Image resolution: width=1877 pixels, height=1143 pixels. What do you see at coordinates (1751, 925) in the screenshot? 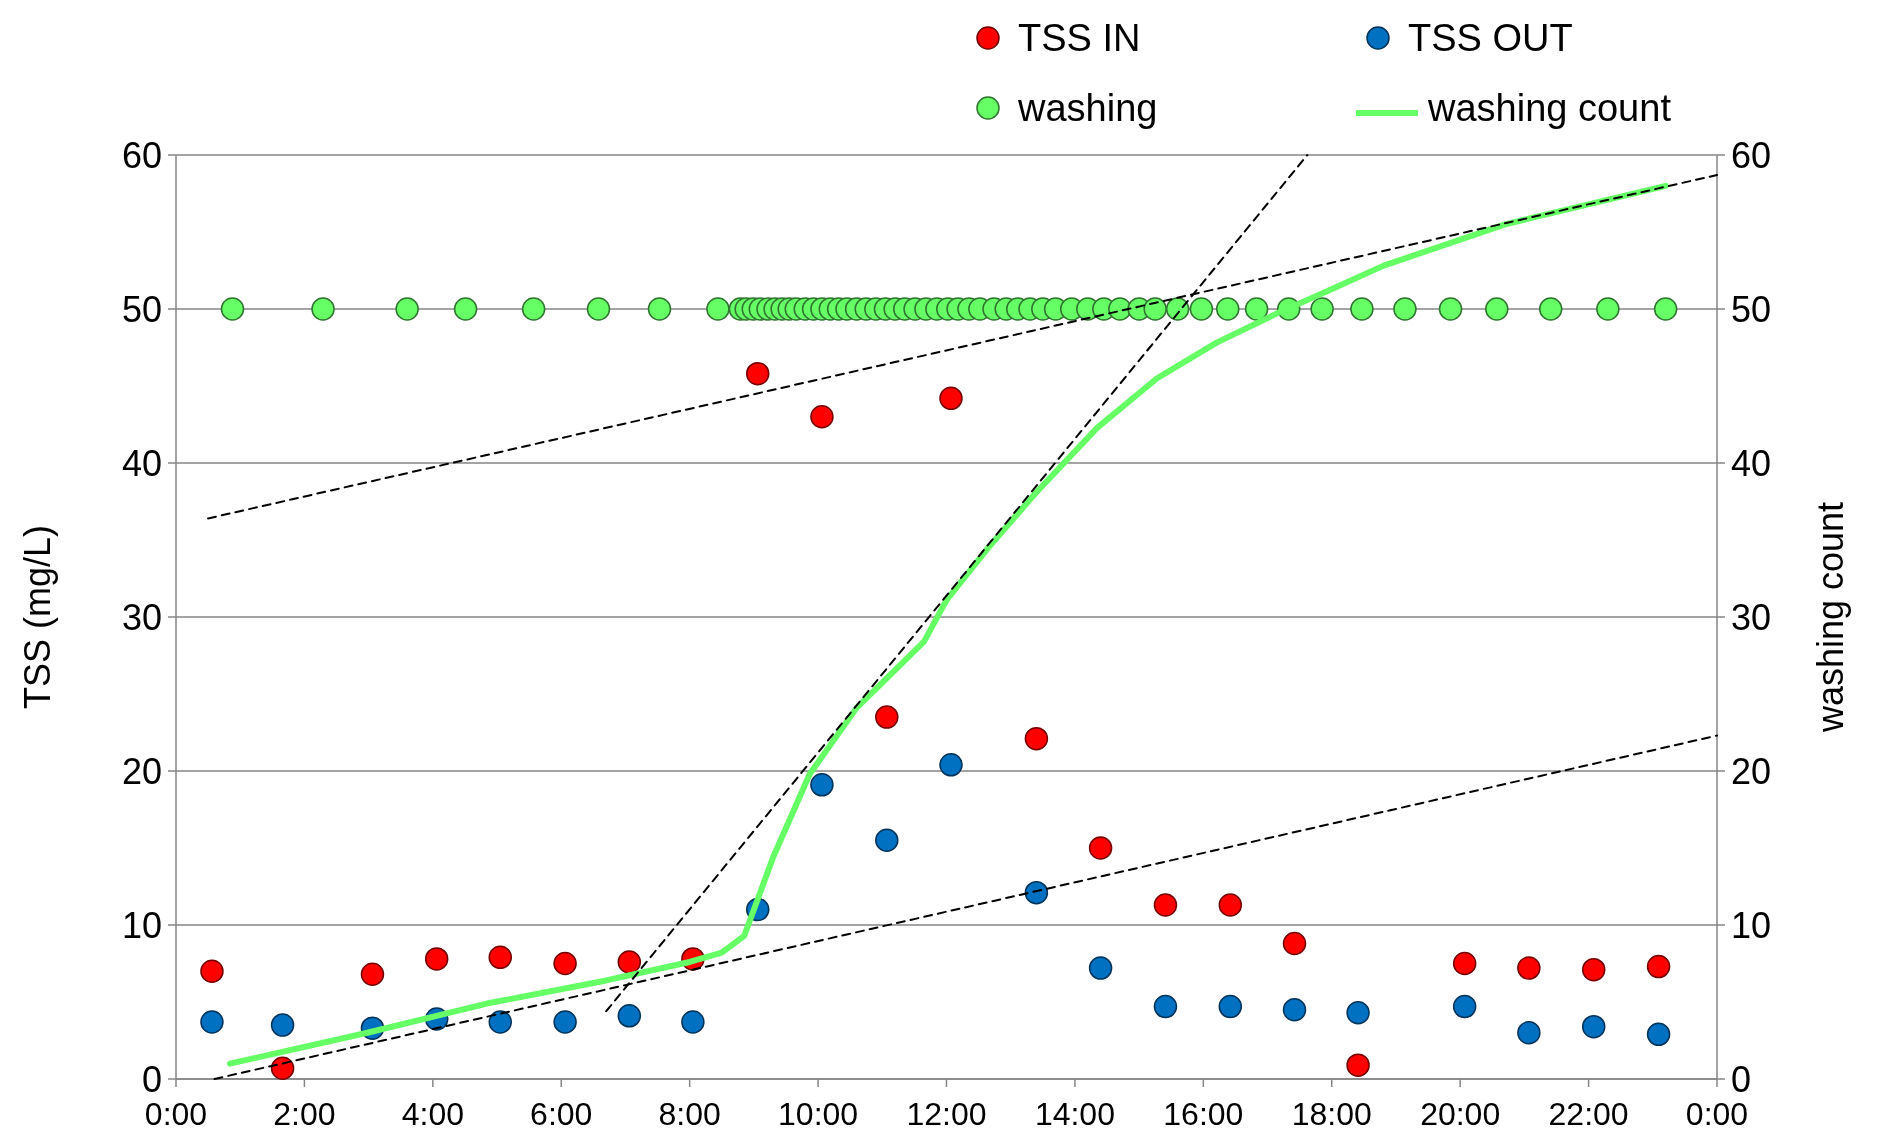
I see `y2-tick-label: 10` at bounding box center [1751, 925].